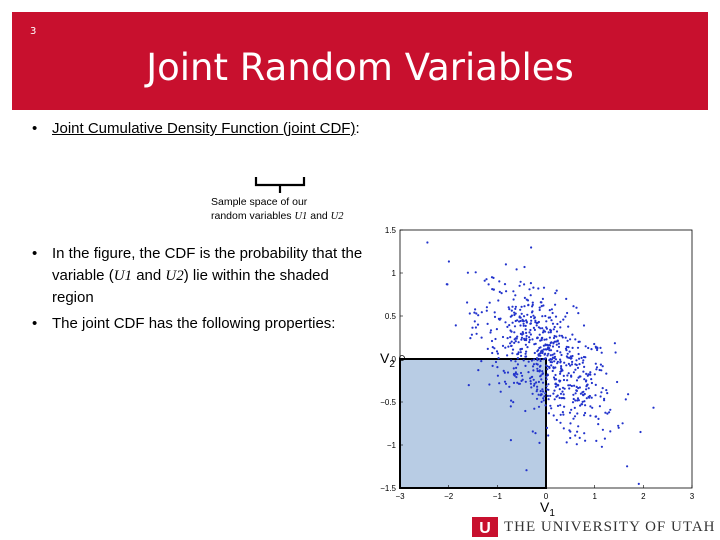 The image size is (720, 540). Describe the element at coordinates (360, 67) in the screenshot. I see `slide-title: Joint Random Variables` at that location.